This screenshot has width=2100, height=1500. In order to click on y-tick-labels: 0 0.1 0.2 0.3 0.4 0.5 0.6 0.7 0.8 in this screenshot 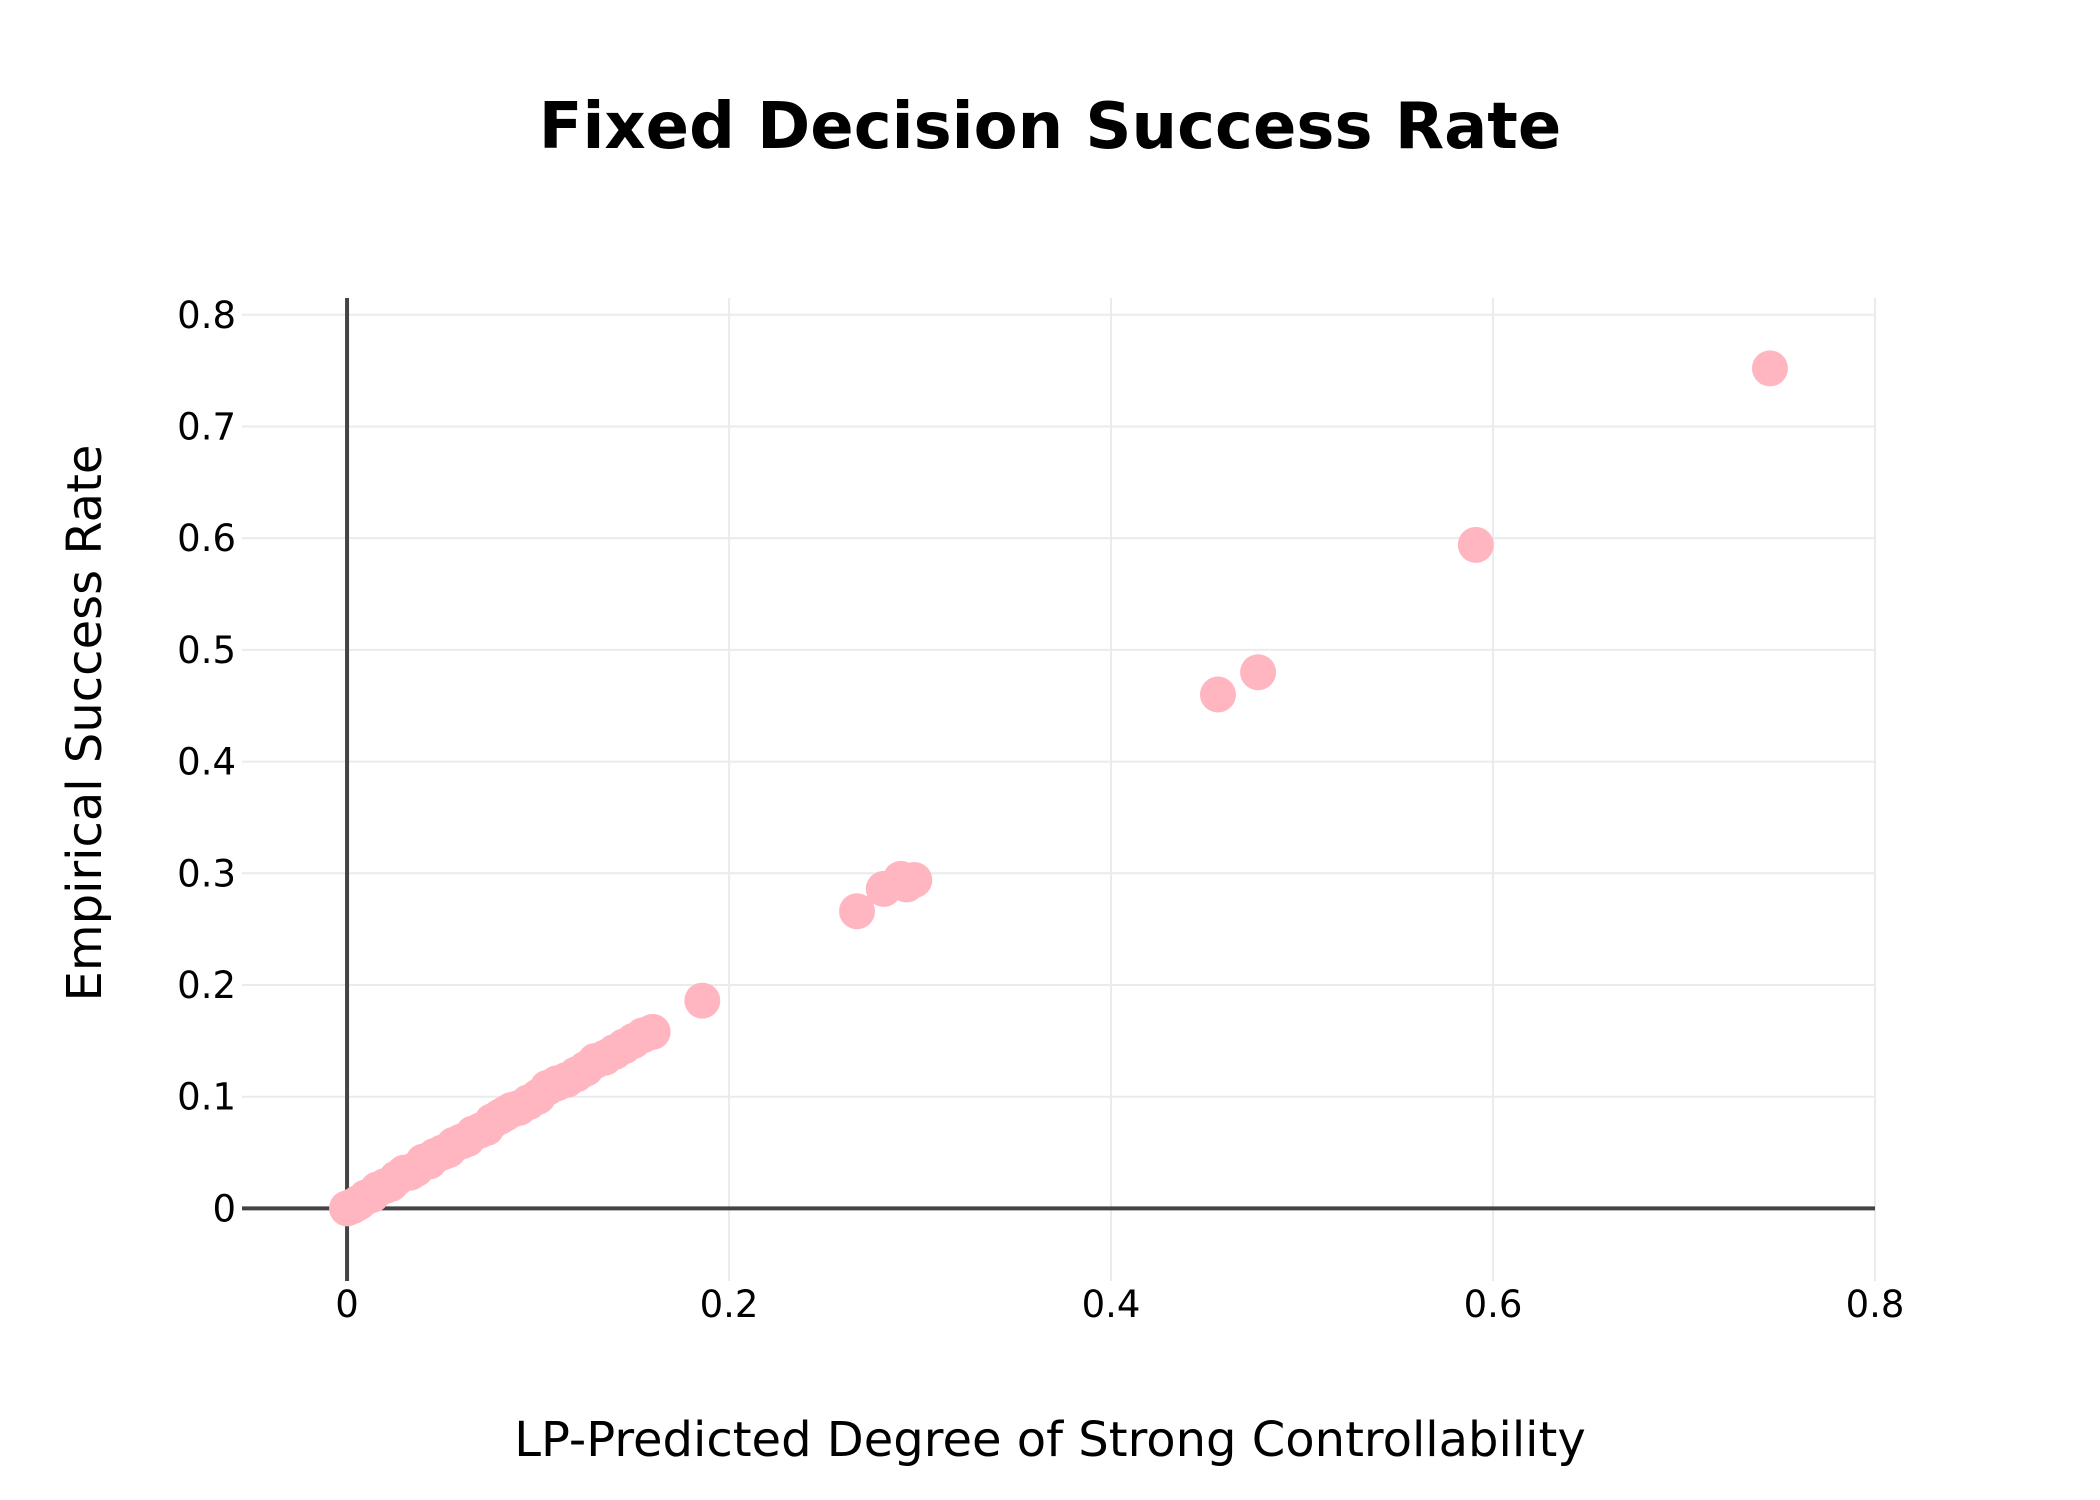, I will do `click(206, 762)`.